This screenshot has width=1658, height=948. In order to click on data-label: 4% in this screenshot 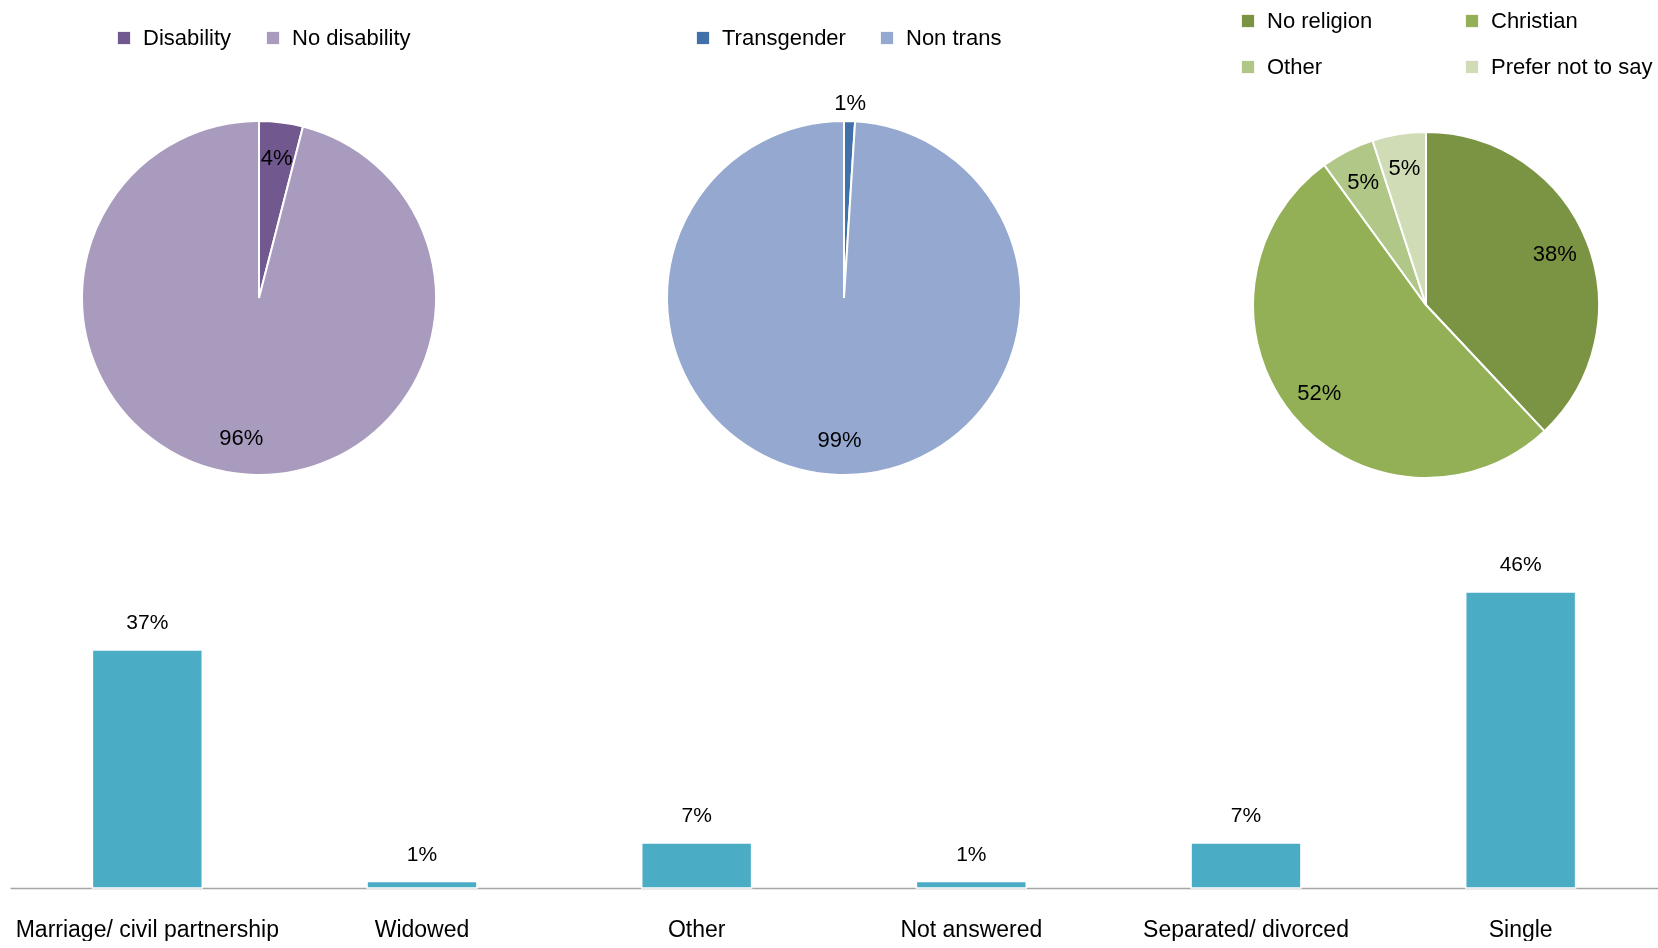, I will do `click(276, 157)`.